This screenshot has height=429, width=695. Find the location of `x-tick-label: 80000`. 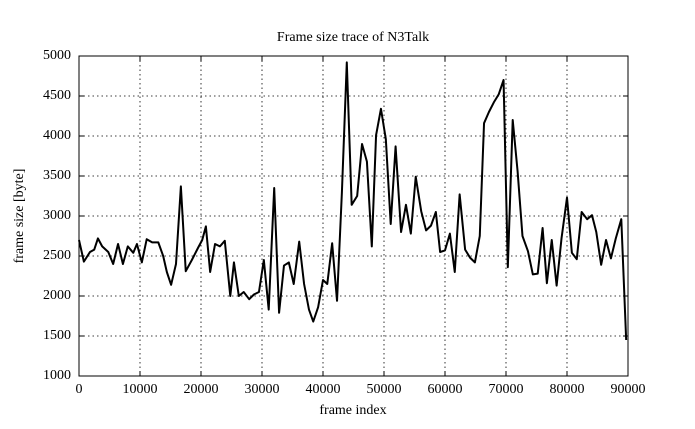

x-tick-label: 80000 is located at coordinates (567, 389).